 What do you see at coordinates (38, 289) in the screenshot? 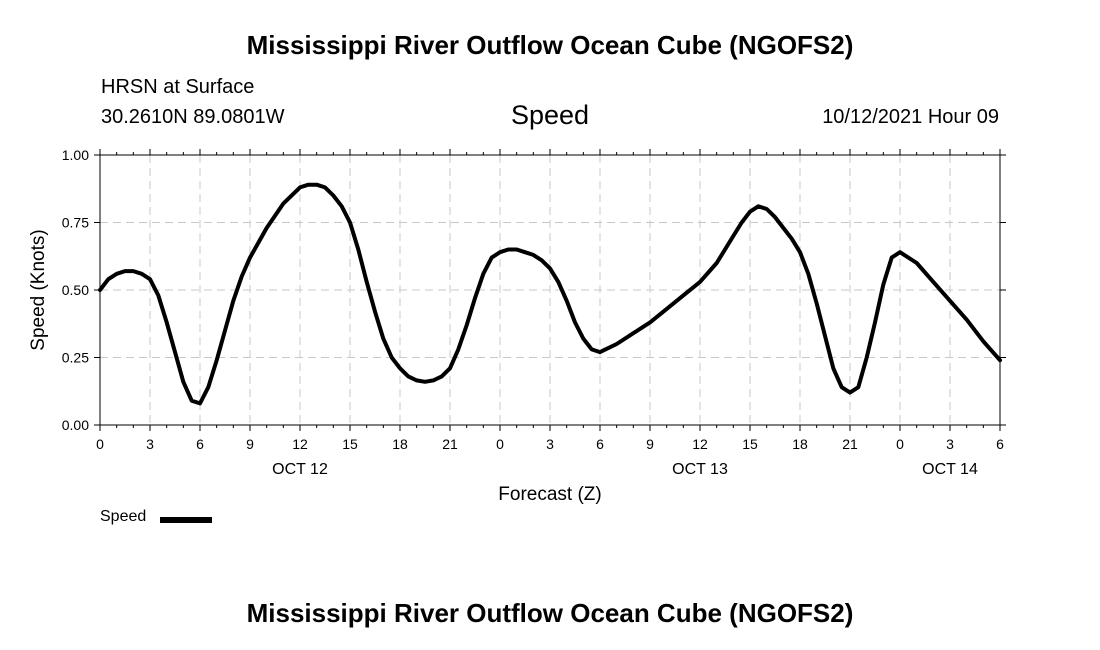
I see `y-axis-title: Speed (Knots)` at bounding box center [38, 289].